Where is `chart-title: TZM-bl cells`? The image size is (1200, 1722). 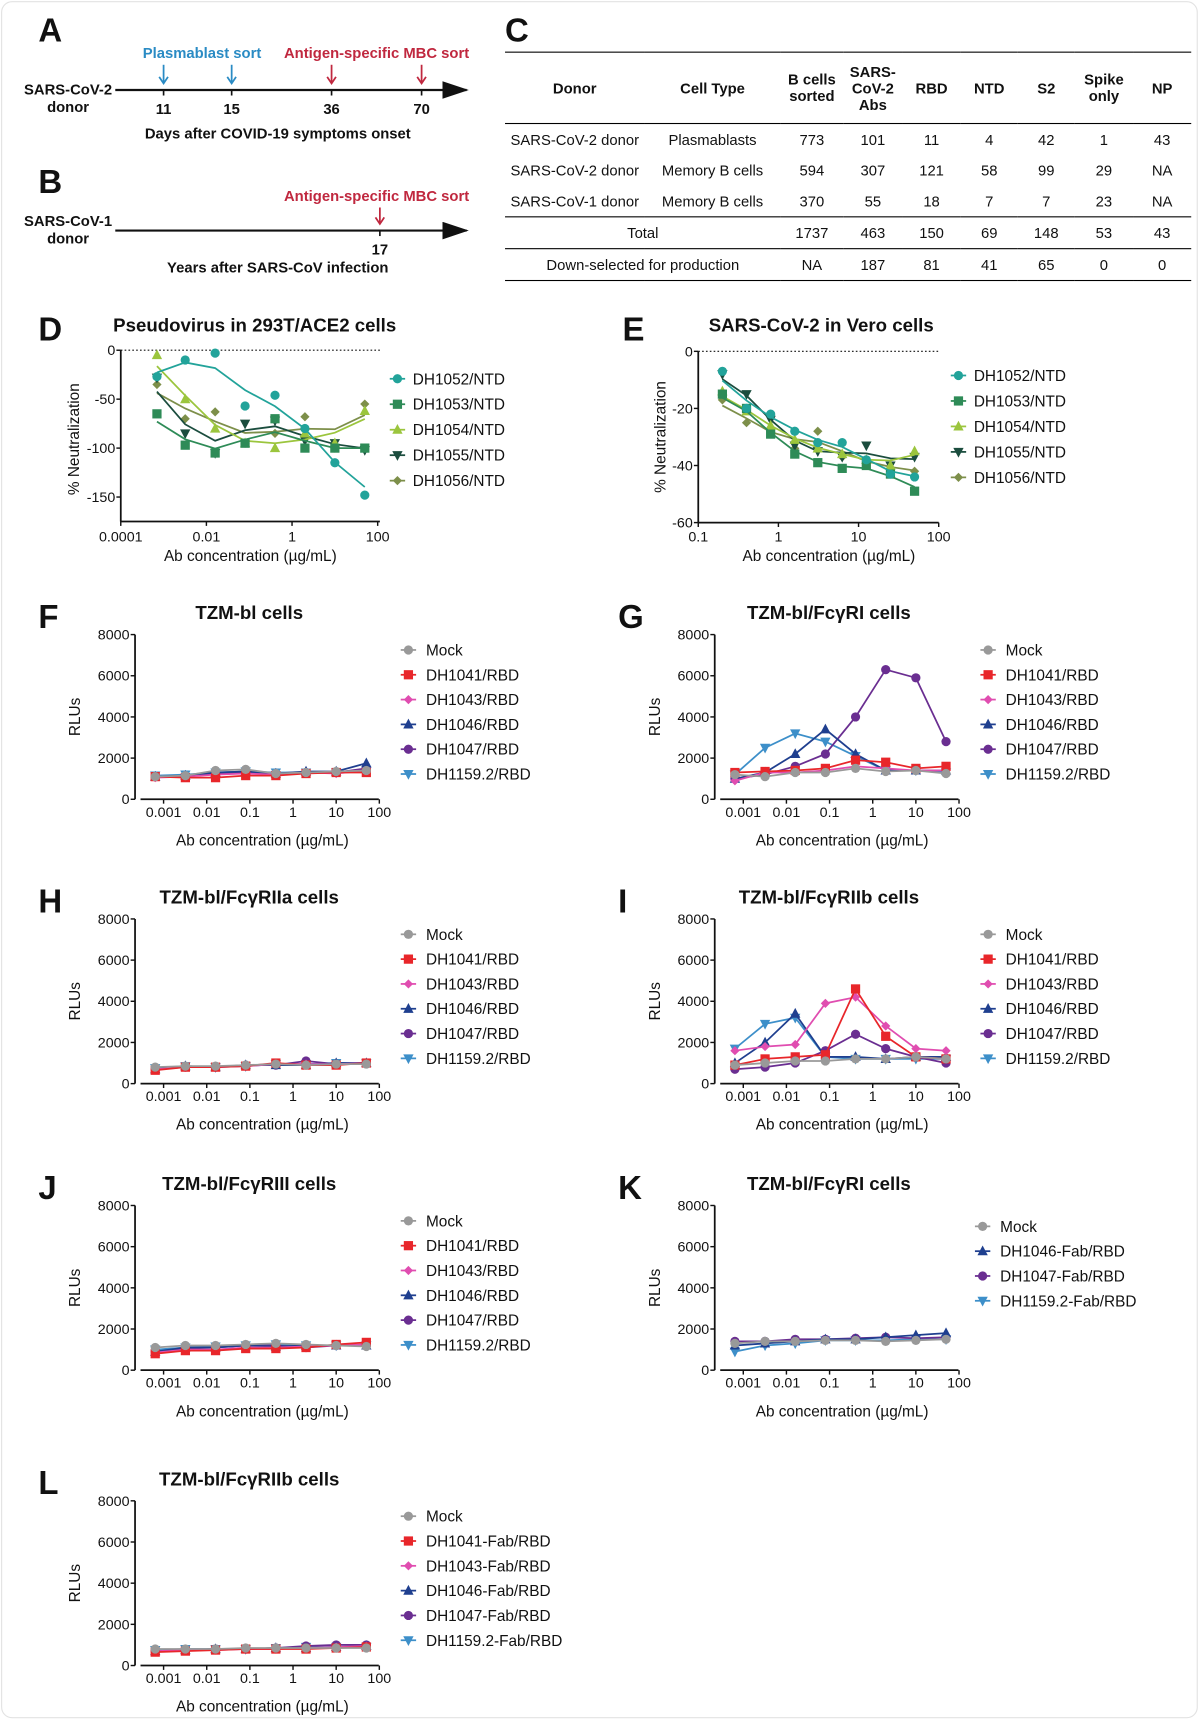
chart-title: TZM-bl cells is located at coordinates (249, 612).